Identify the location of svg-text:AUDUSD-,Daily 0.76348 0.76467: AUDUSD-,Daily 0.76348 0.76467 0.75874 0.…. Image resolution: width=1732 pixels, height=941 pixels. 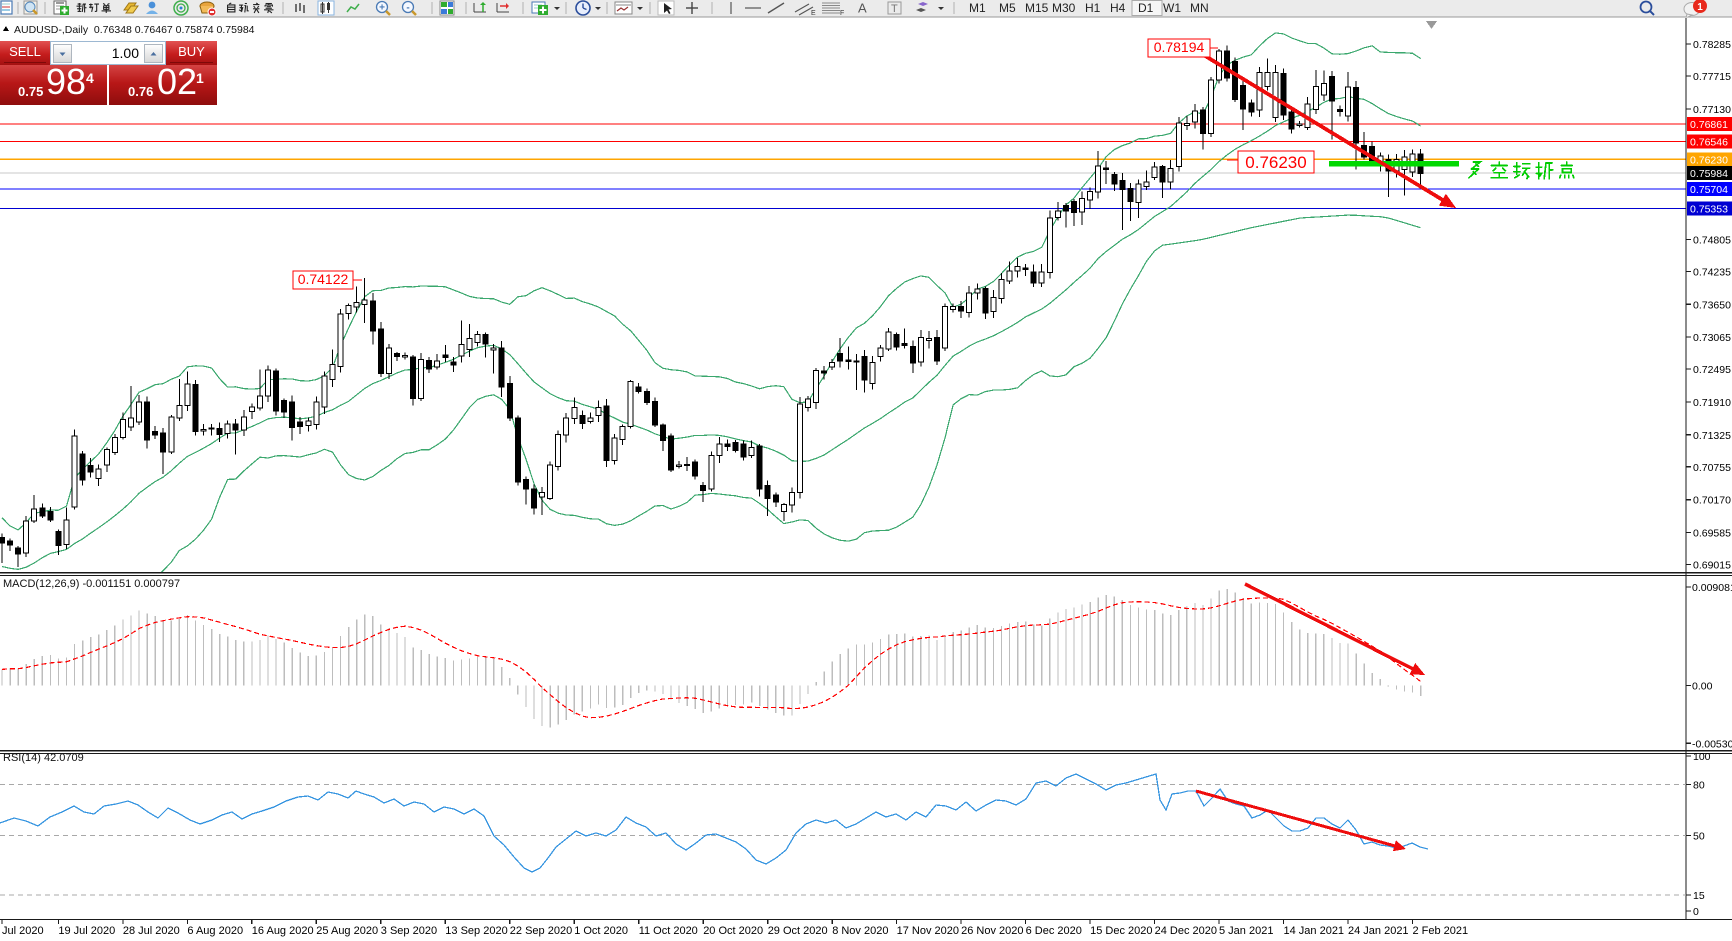
(134, 30).